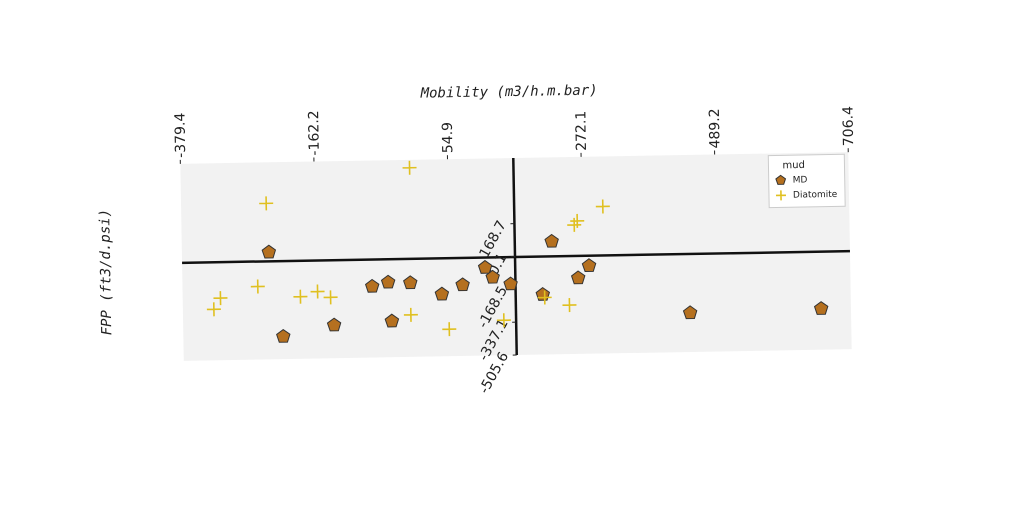 Image resolution: width=1024 pixels, height=516 pixels. What do you see at coordinates (848, 126) in the screenshot?
I see `x-tick-label: 706.4` at bounding box center [848, 126].